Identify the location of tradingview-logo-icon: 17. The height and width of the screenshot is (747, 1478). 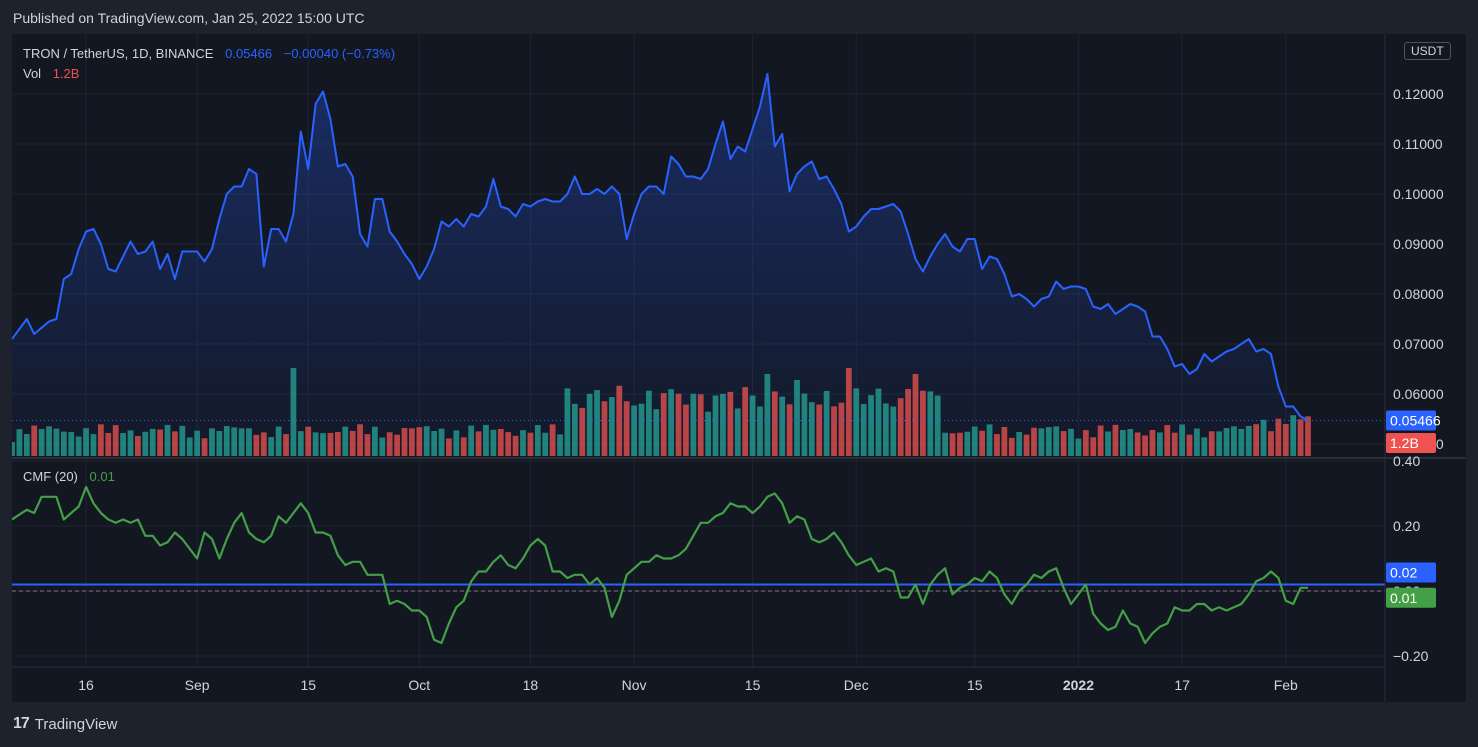
(21, 723).